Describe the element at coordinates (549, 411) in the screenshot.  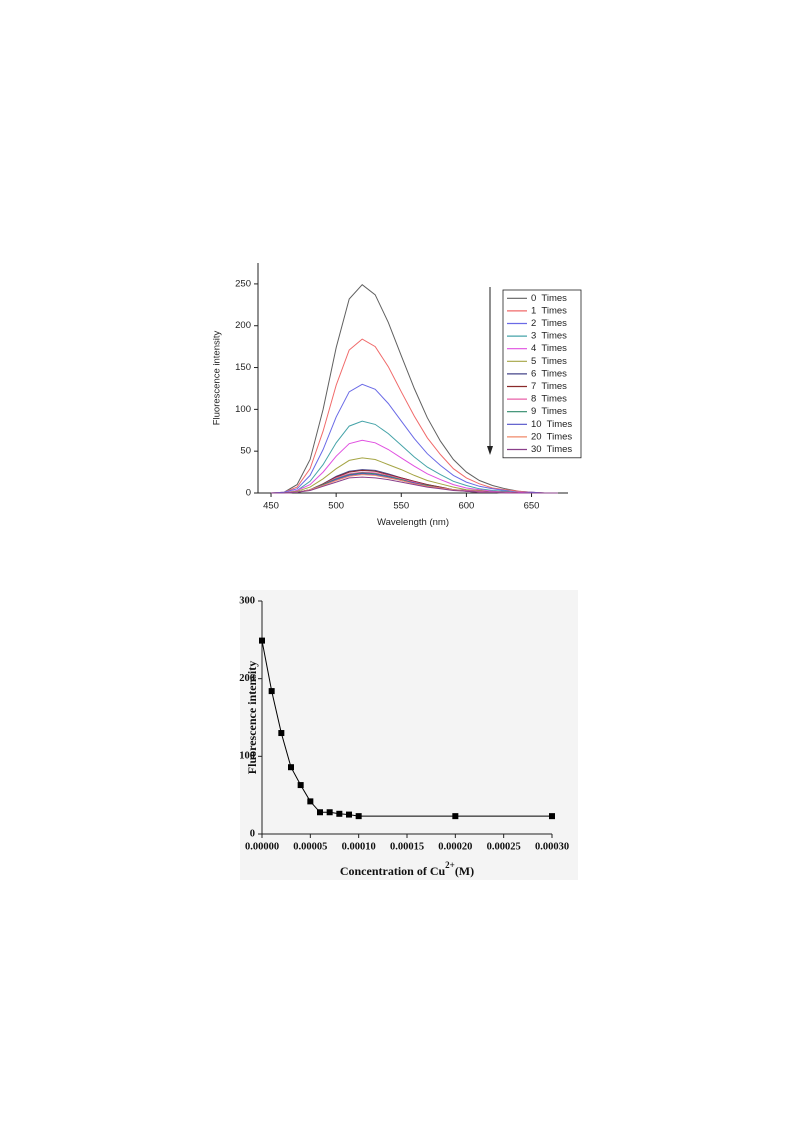
I see `legend-label: 9 Times` at that location.